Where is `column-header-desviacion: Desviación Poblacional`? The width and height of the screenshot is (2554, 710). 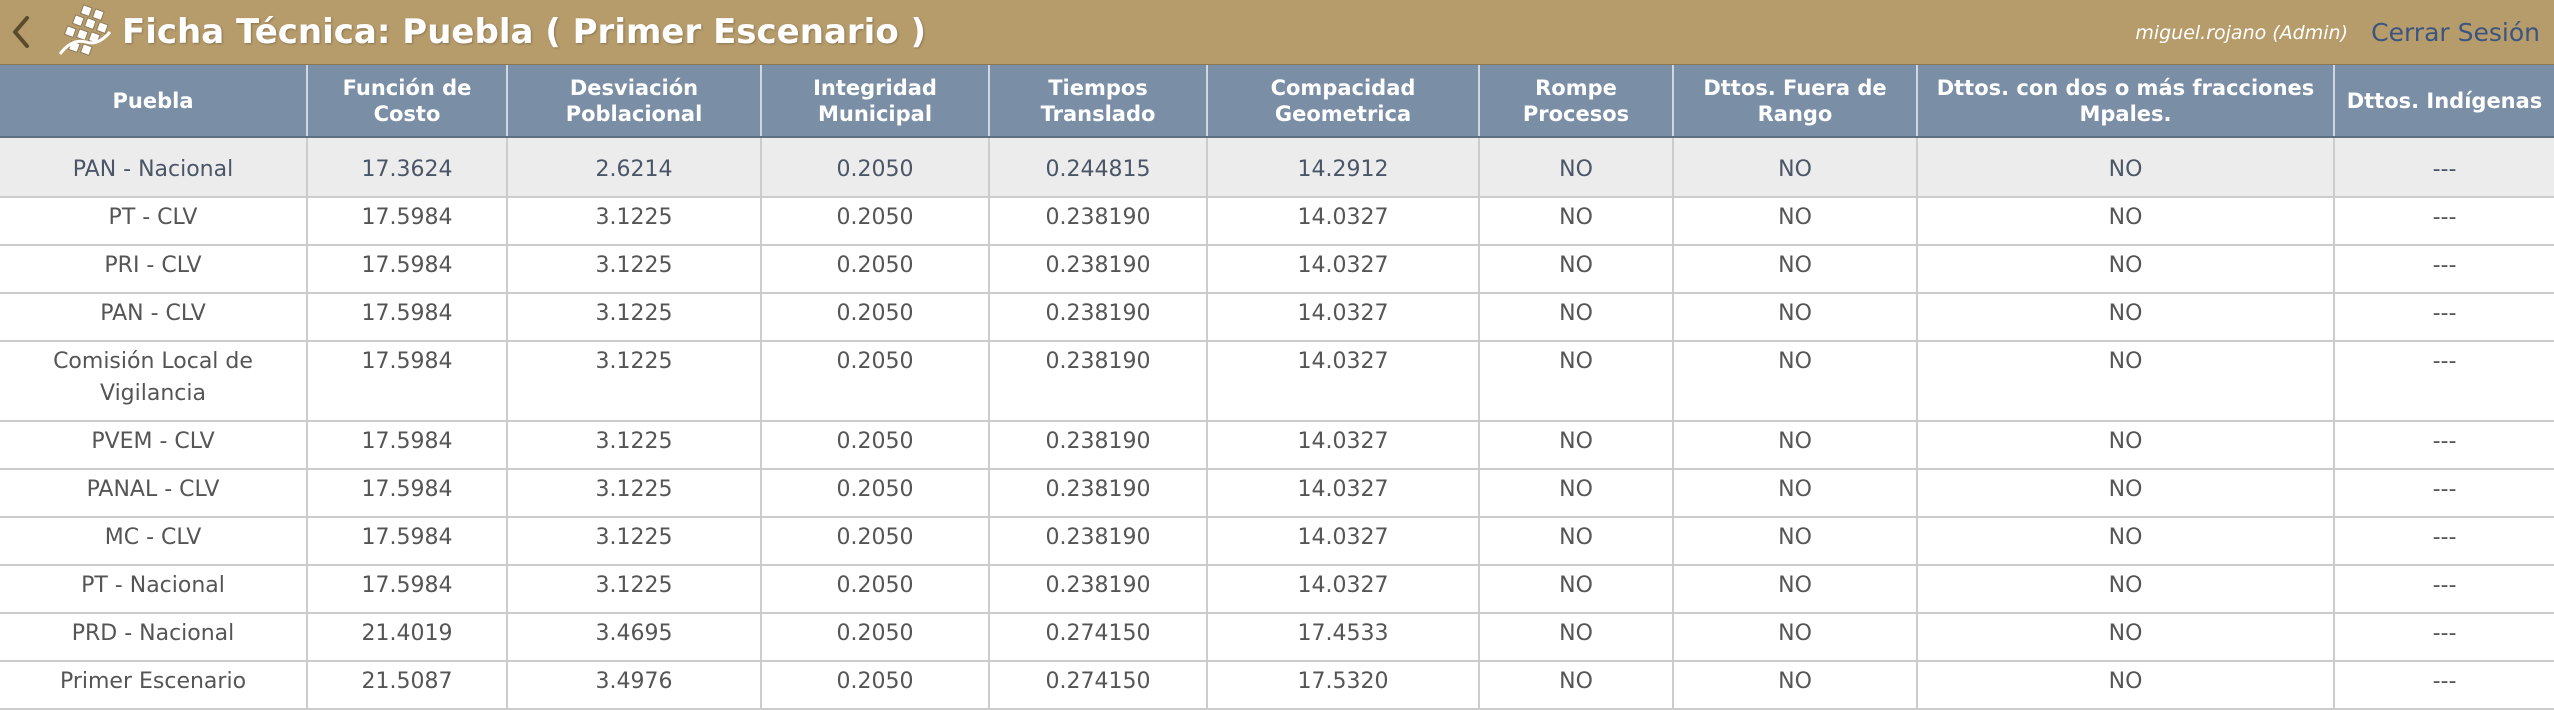 column-header-desviacion: Desviación Poblacional is located at coordinates (634, 101).